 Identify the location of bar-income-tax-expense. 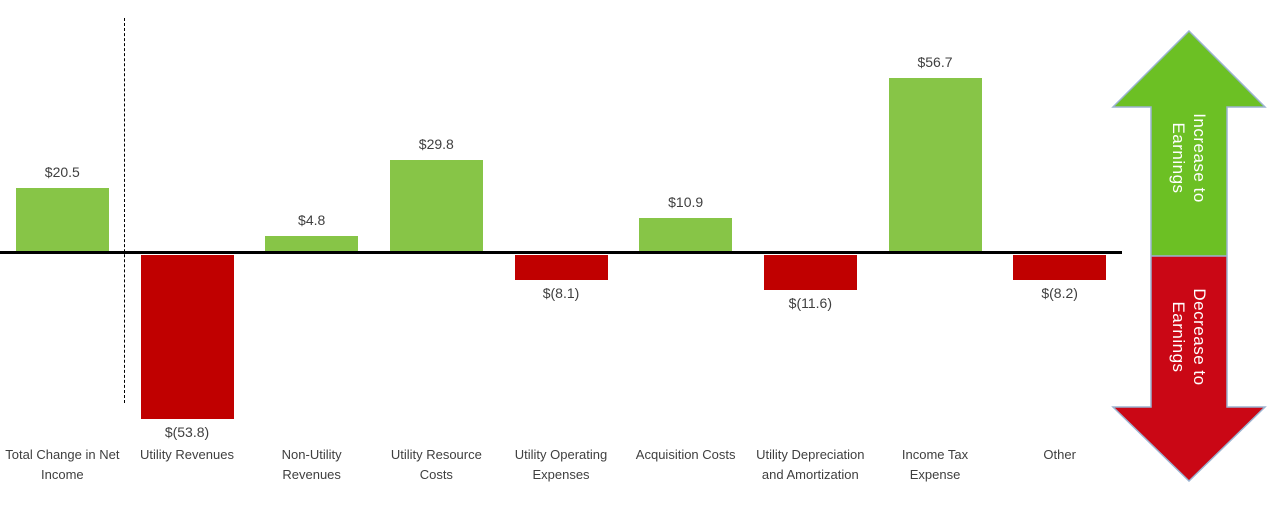
(935, 164).